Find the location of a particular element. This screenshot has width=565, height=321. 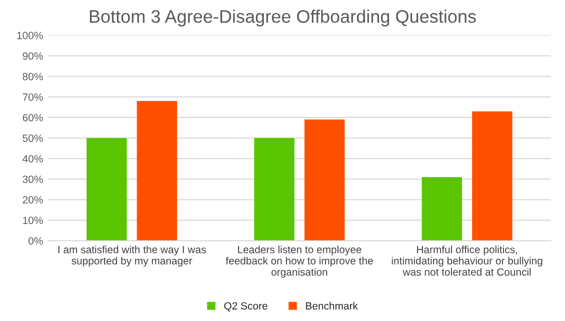

y-tick-label: 10% is located at coordinates (33, 220).